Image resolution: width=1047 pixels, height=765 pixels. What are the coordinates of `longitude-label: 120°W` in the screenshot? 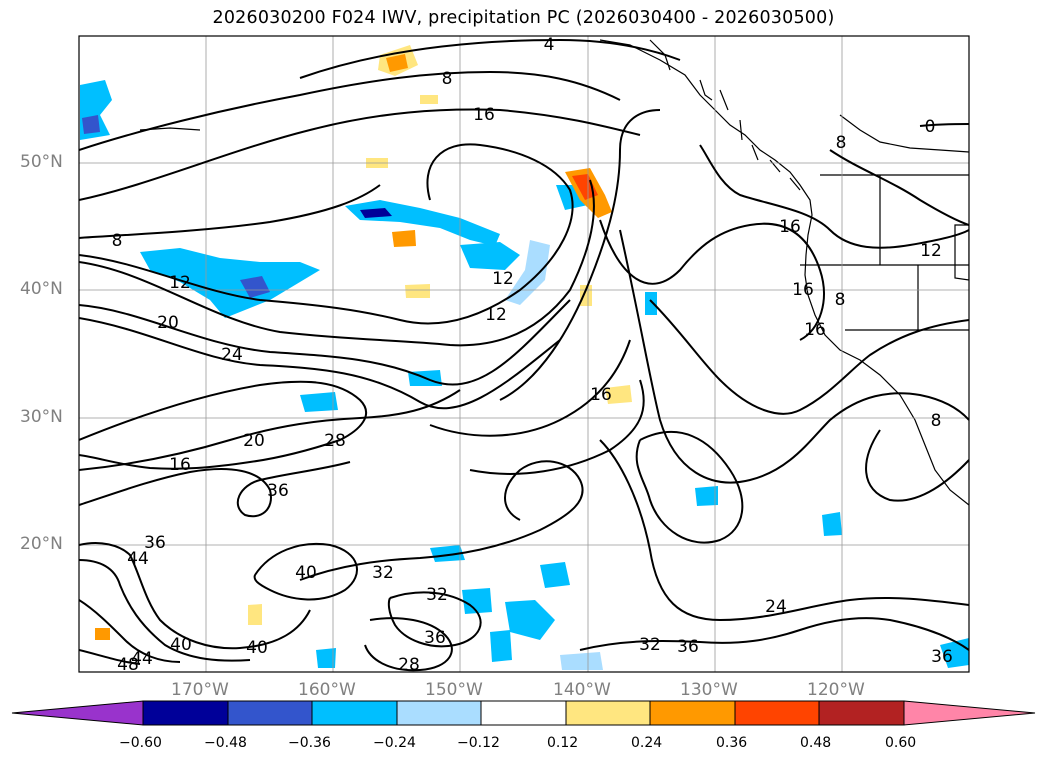 It's located at (836, 690).